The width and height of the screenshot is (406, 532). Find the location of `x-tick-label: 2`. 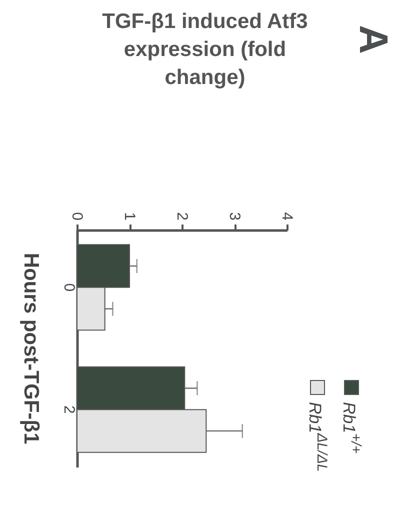

x-tick-label: 2 is located at coordinates (182, 216).